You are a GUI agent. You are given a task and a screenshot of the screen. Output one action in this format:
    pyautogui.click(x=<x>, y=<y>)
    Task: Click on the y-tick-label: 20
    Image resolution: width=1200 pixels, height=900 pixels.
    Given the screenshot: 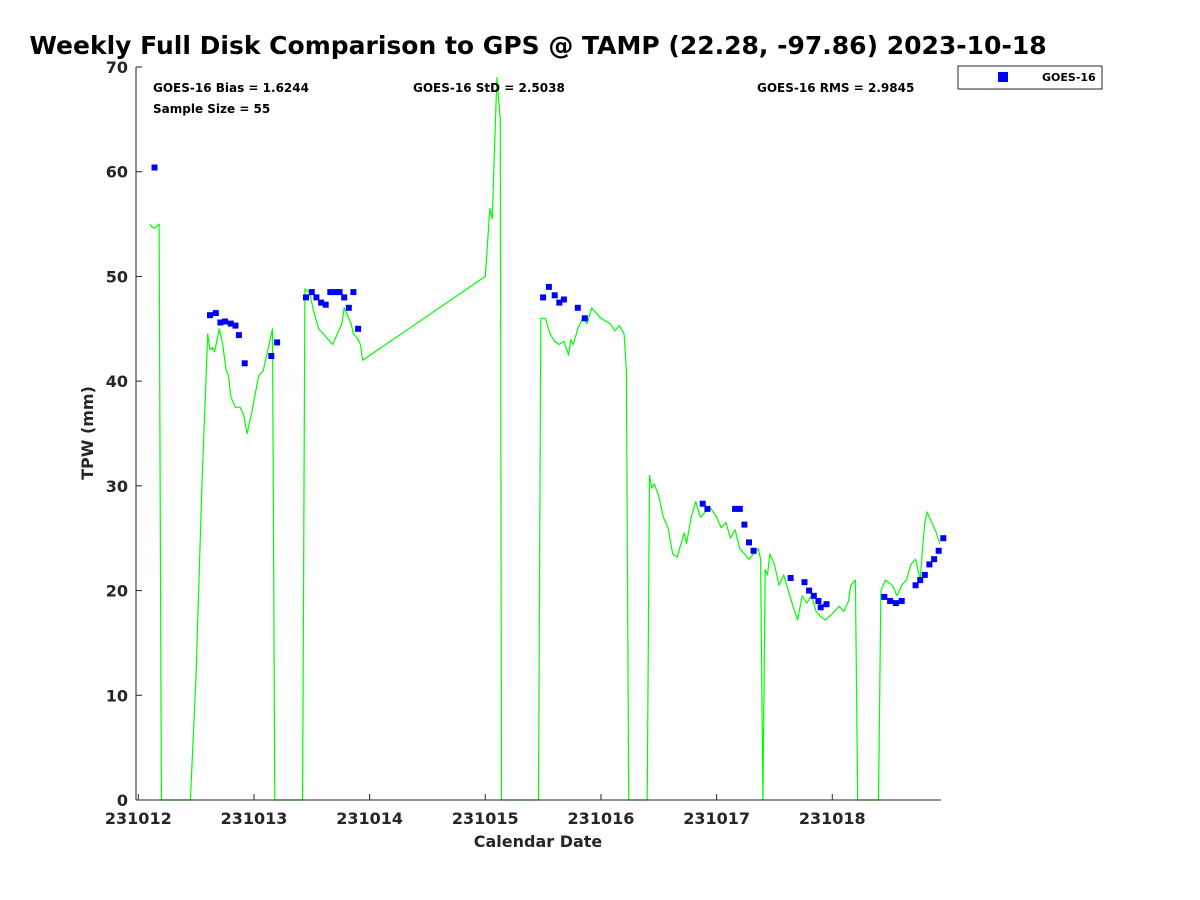 What is the action you would take?
    pyautogui.click(x=117, y=591)
    